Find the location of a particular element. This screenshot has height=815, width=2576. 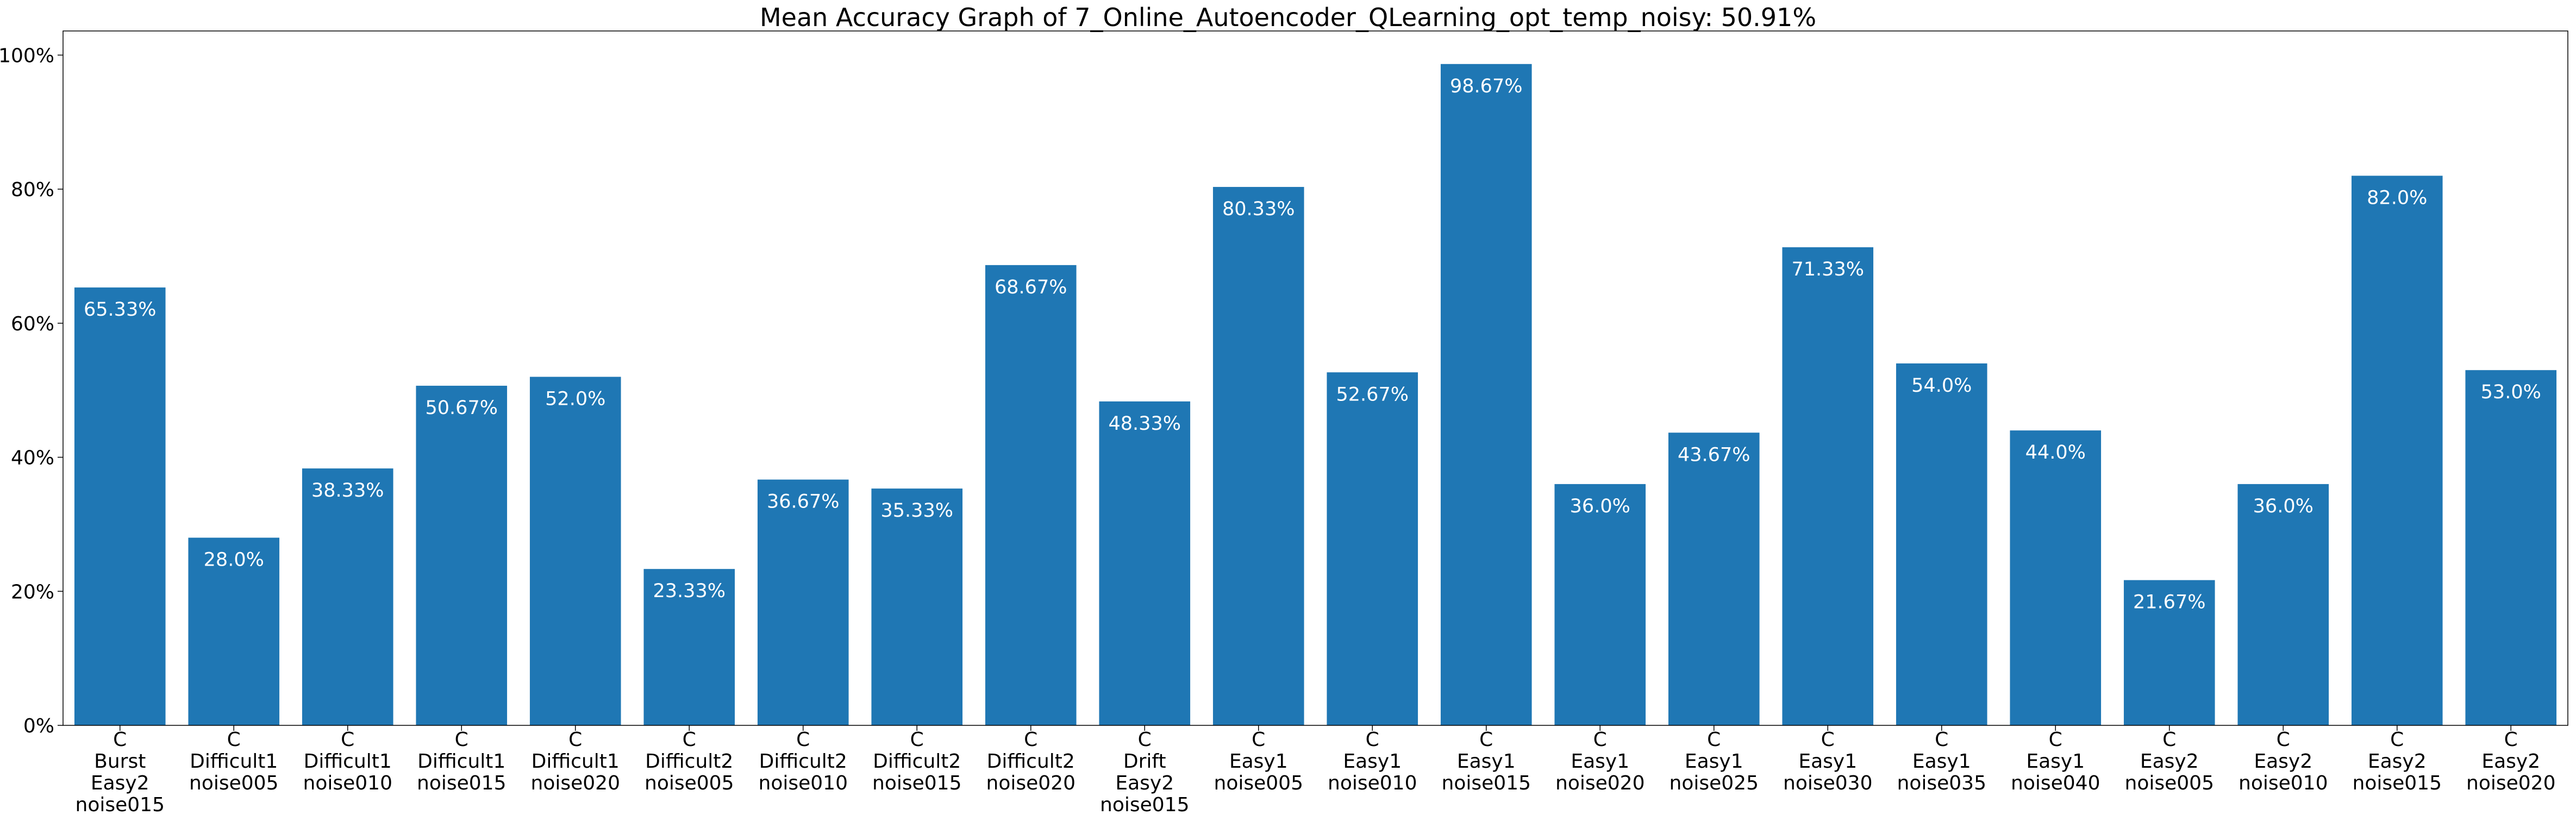

bar-data-label: 43.67% is located at coordinates (1714, 455).